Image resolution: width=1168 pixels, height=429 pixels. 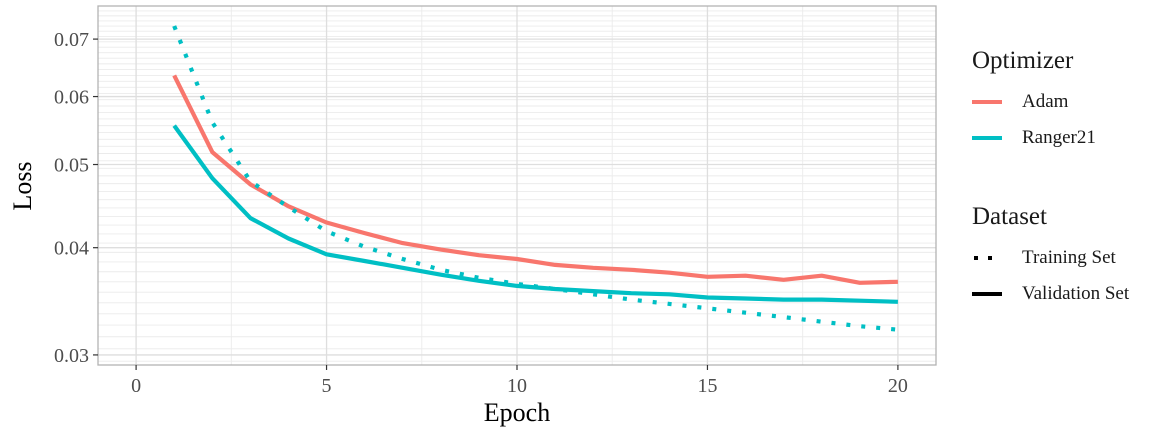 I want to click on legend-swatch-ranger21, so click(x=987, y=138).